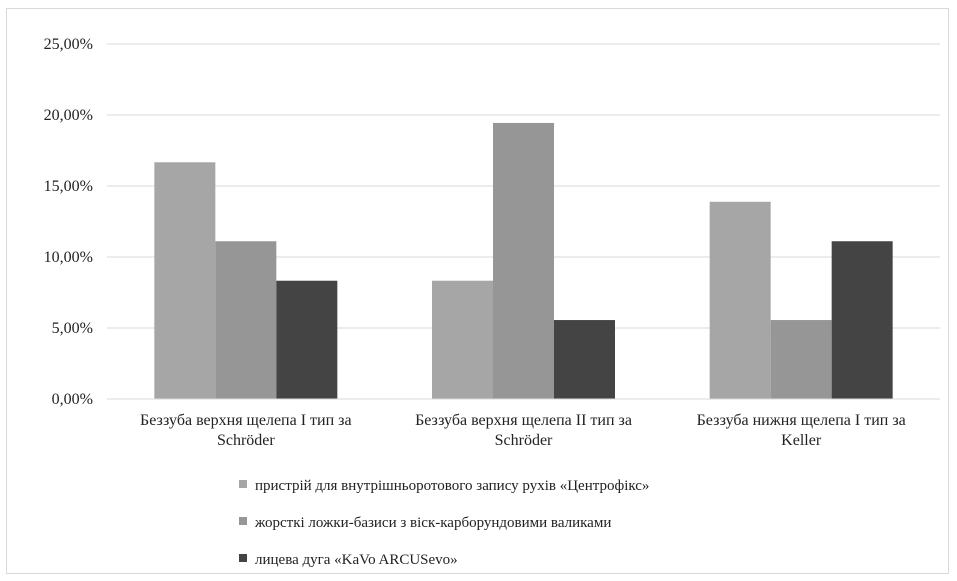 The width and height of the screenshot is (957, 581). What do you see at coordinates (68, 186) in the screenshot?
I see `y-tick-label: 15,00%` at bounding box center [68, 186].